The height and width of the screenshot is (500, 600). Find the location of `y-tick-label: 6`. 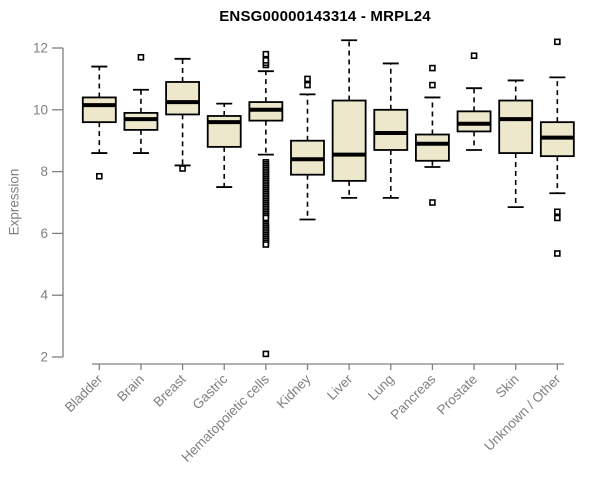

y-tick-label: 6 is located at coordinates (44, 233).